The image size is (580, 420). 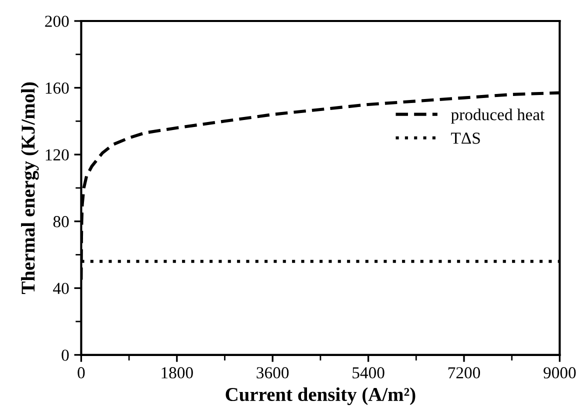 I want to click on y-tick-label: 200, so click(x=57, y=21).